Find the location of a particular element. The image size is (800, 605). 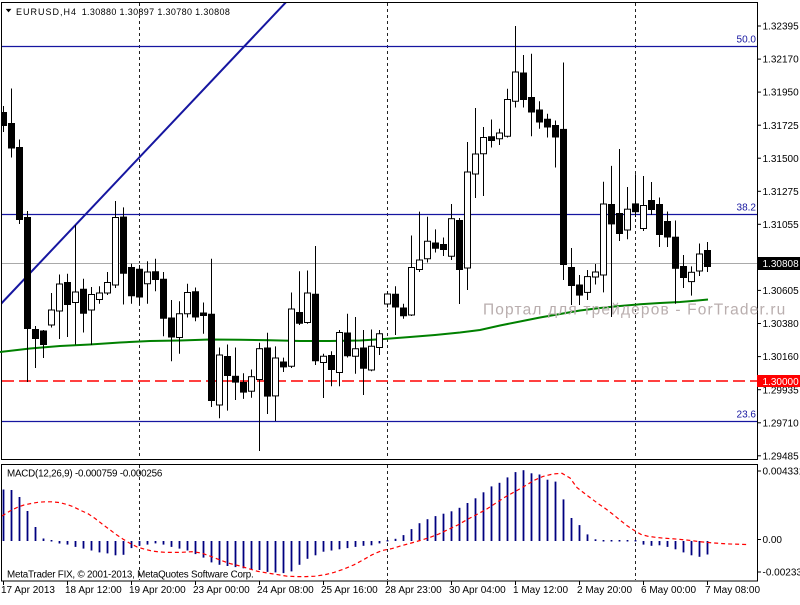

svg-text: 0.00 is located at coordinates (773, 540).